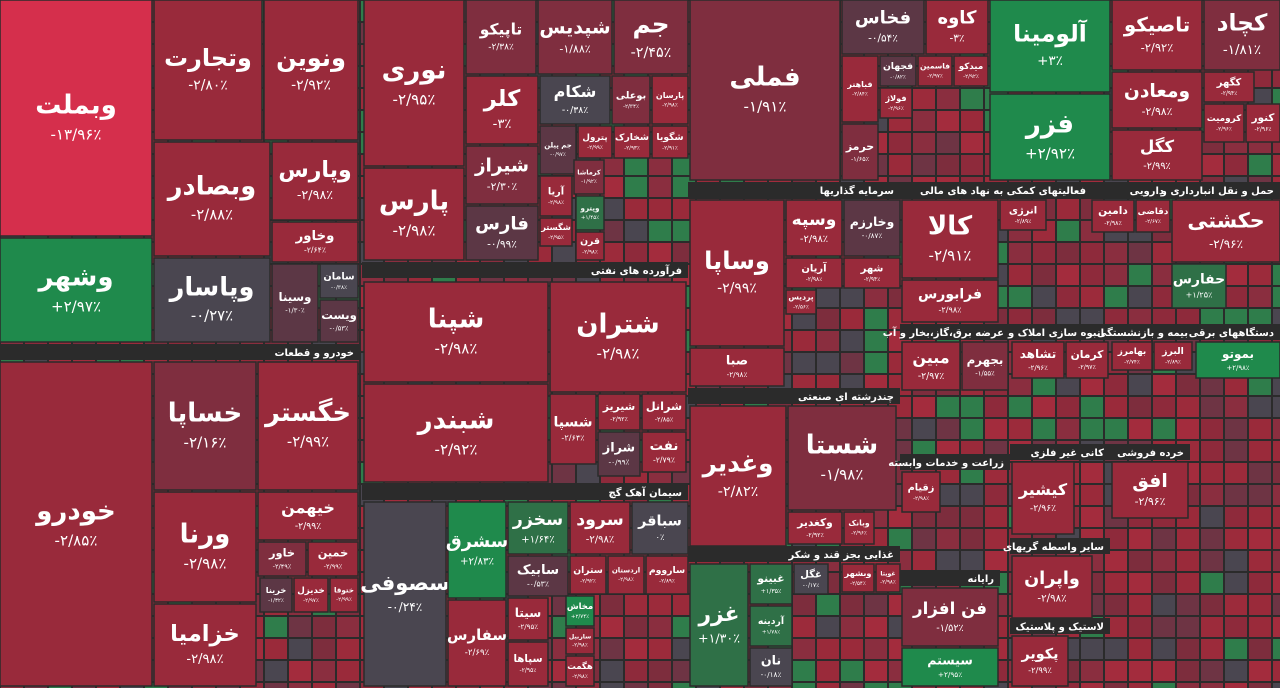 The width and height of the screenshot is (1280, 688). I want to click on stock-name: سصوفی, so click(405, 582).